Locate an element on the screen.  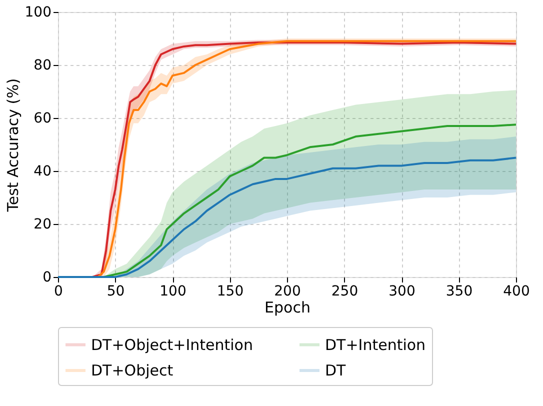
x-tick-label: 350 is located at coordinates (459, 292).